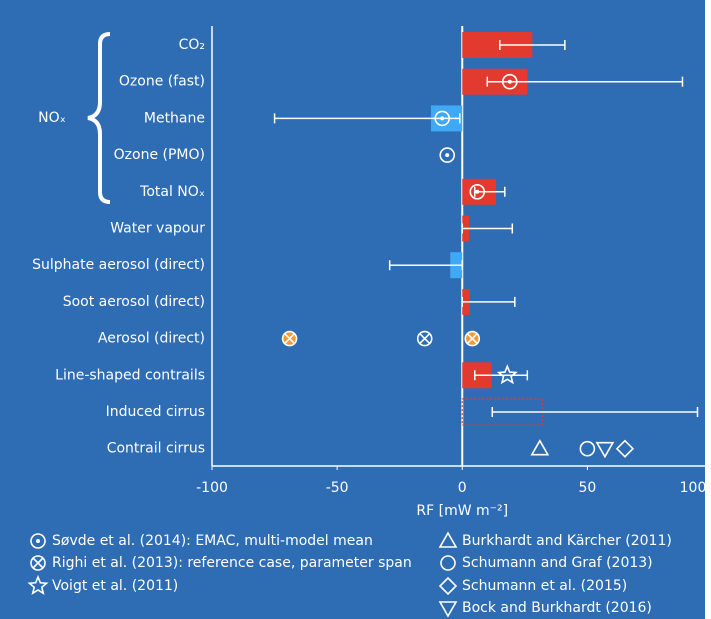 Image resolution: width=711 pixels, height=619 pixels. Describe the element at coordinates (162, 82) in the screenshot. I see `y-tick-label: Ozone (fast)` at that location.